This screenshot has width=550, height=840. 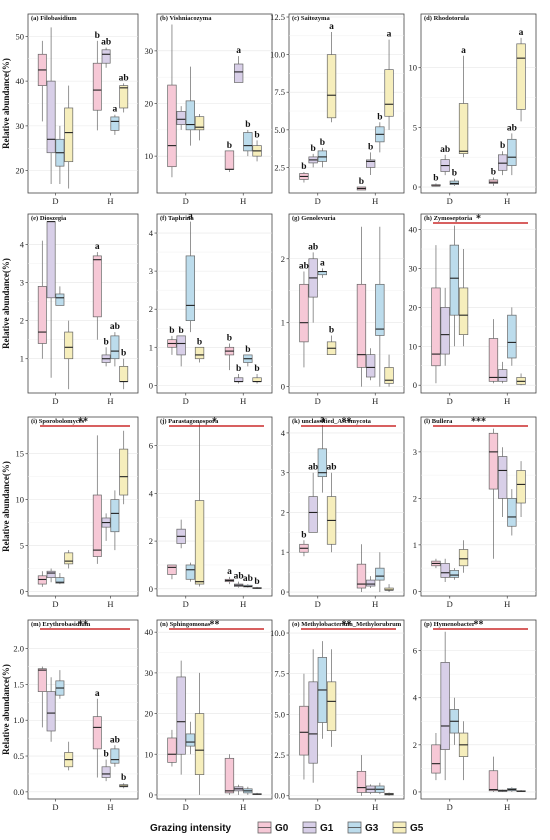 What do you see at coordinates (239, 789) in the screenshot?
I see `box-H-G1` at bounding box center [239, 789].